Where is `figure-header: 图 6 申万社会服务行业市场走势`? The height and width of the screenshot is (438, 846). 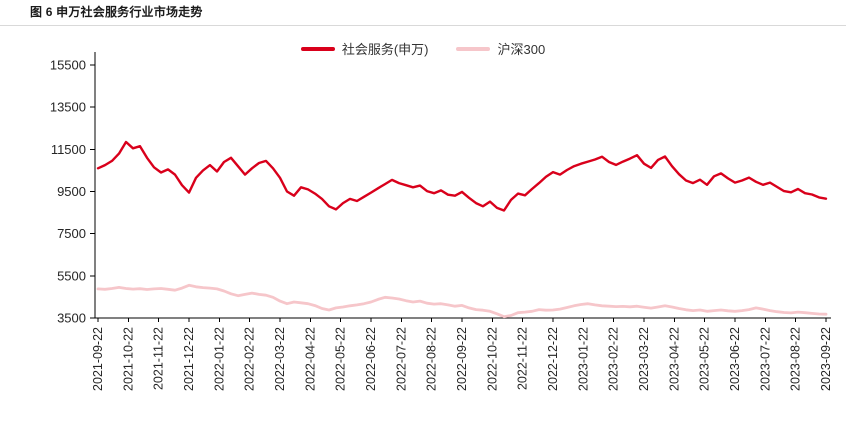 figure-header: 图 6 申万社会服务行业市场走势 is located at coordinates (423, 13).